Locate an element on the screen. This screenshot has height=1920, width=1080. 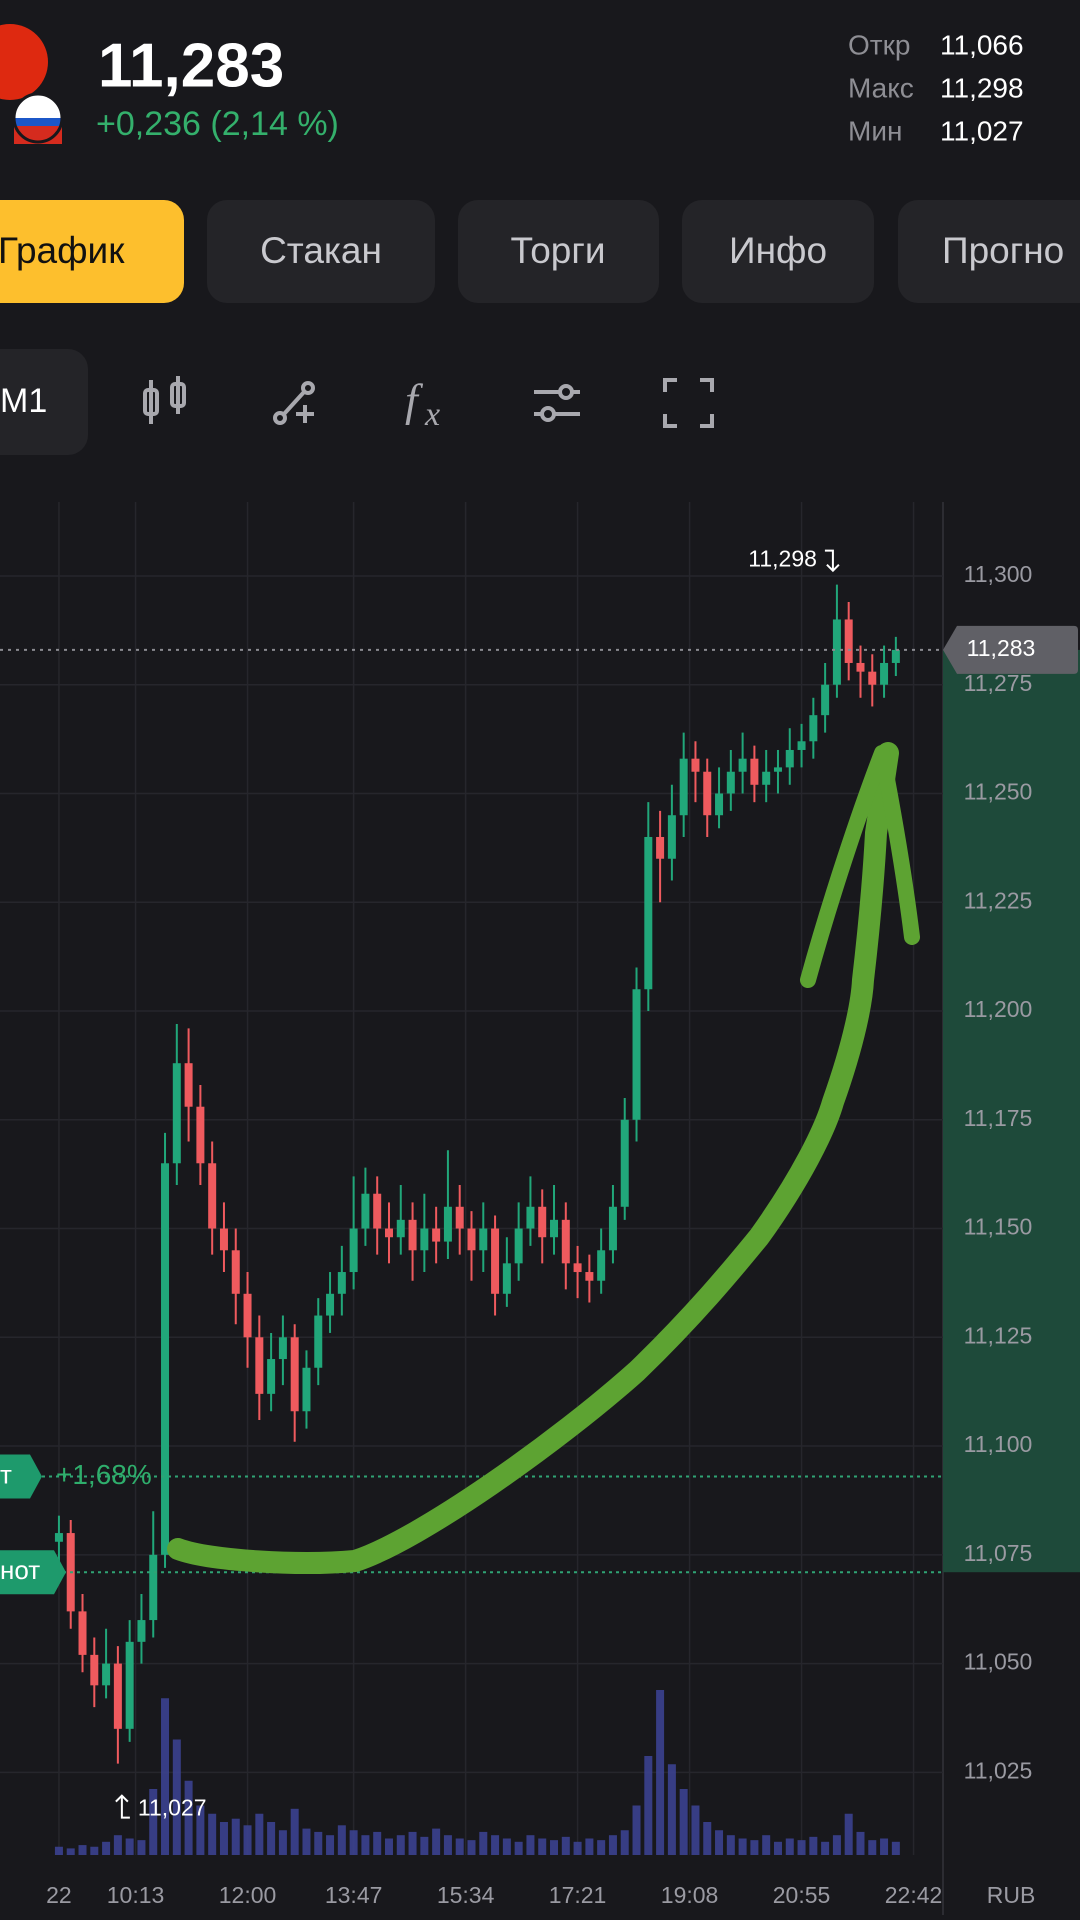
y-tick-label: 11,200 is located at coordinates (998, 1009).